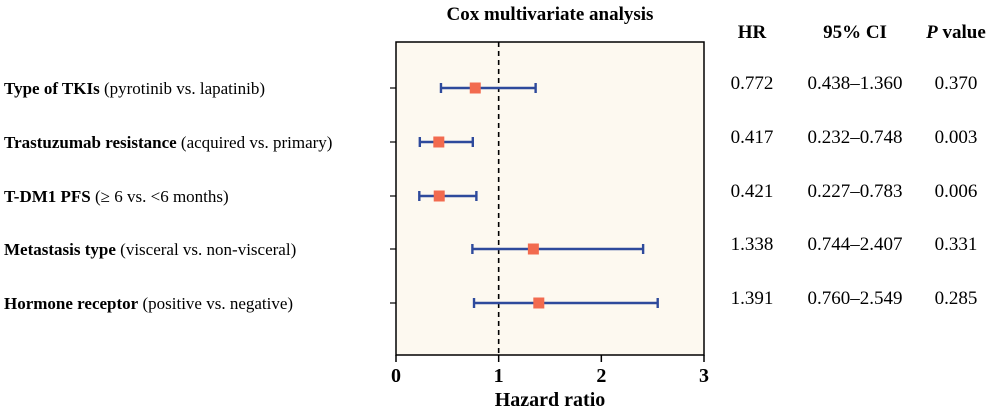 The height and width of the screenshot is (416, 1000). I want to click on chart-title: Cox multivariate analysis, so click(550, 14).